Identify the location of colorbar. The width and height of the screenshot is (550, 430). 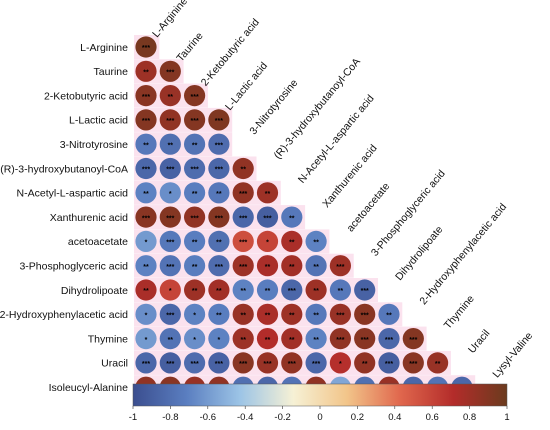
(320, 395).